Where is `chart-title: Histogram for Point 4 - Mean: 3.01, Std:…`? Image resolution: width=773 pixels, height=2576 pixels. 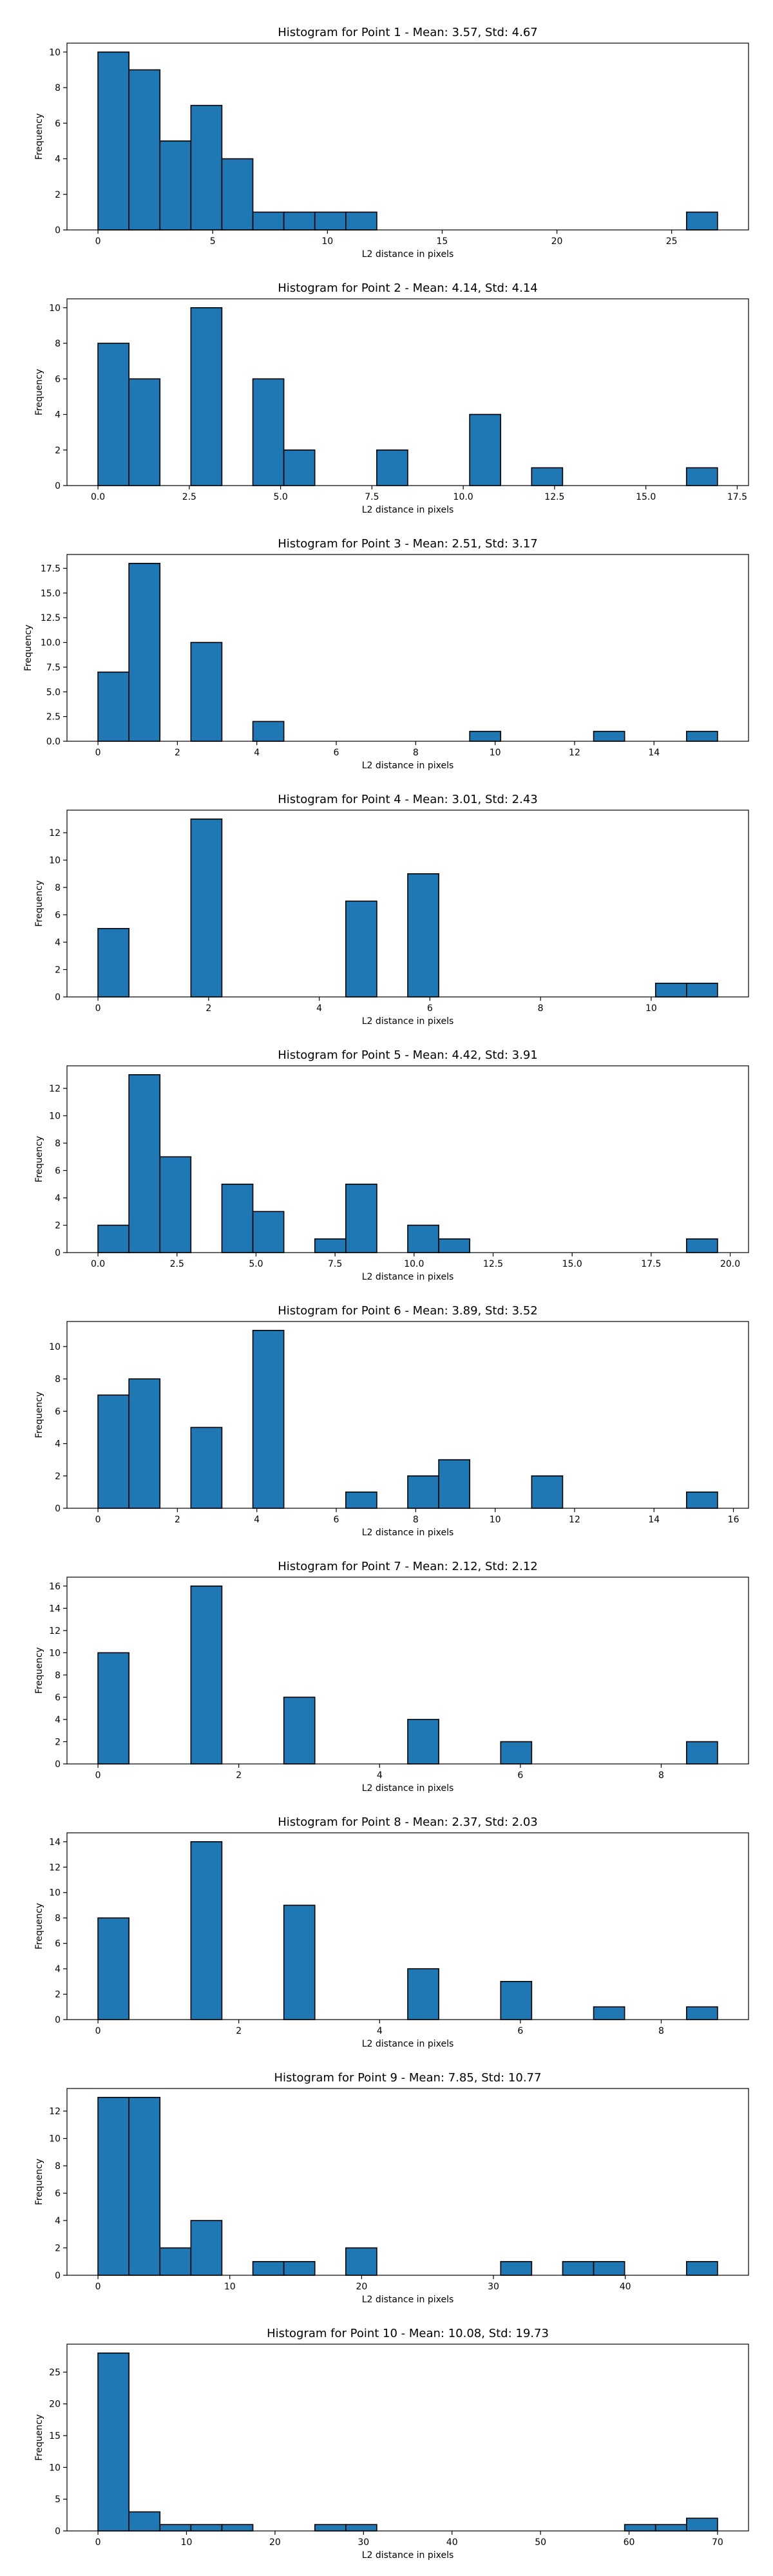 chart-title: Histogram for Point 4 - Mean: 3.01, Std:… is located at coordinates (408, 799).